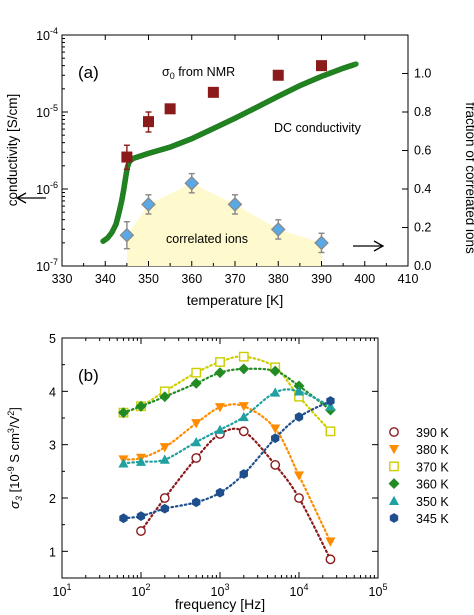  What do you see at coordinates (408, 279) in the screenshot?
I see `x-tick-label: 410` at bounding box center [408, 279].